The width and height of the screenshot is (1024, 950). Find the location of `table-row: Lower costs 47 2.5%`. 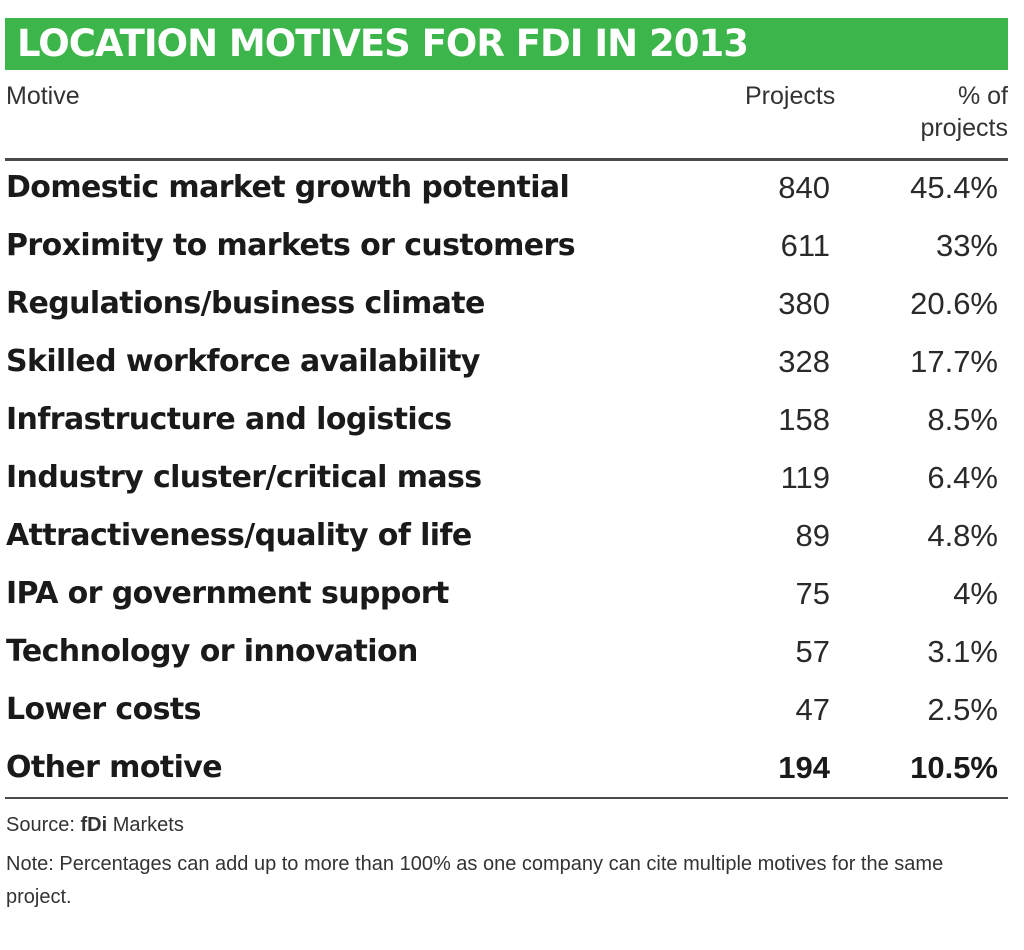

table-row: Lower costs 47 2.5% is located at coordinates (512, 711).